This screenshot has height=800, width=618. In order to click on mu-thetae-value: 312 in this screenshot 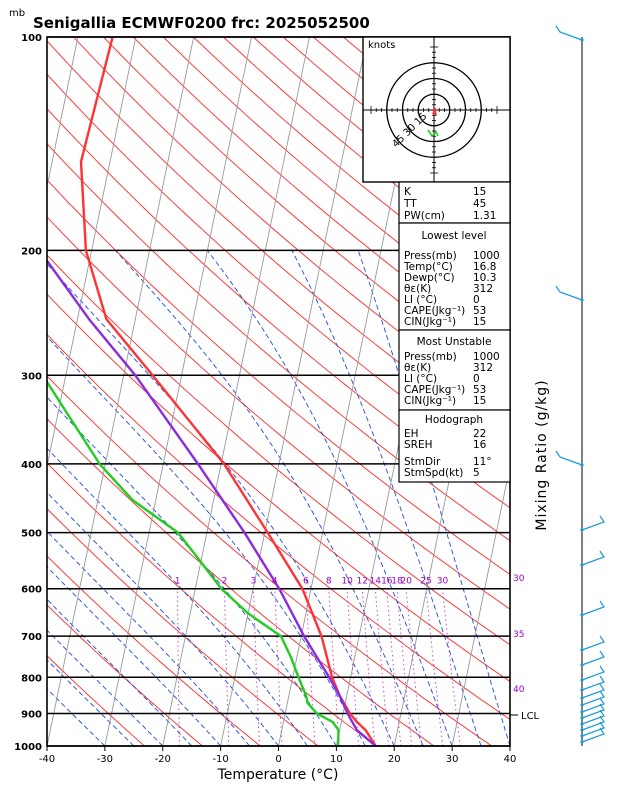, I will do `click(483, 368)`.